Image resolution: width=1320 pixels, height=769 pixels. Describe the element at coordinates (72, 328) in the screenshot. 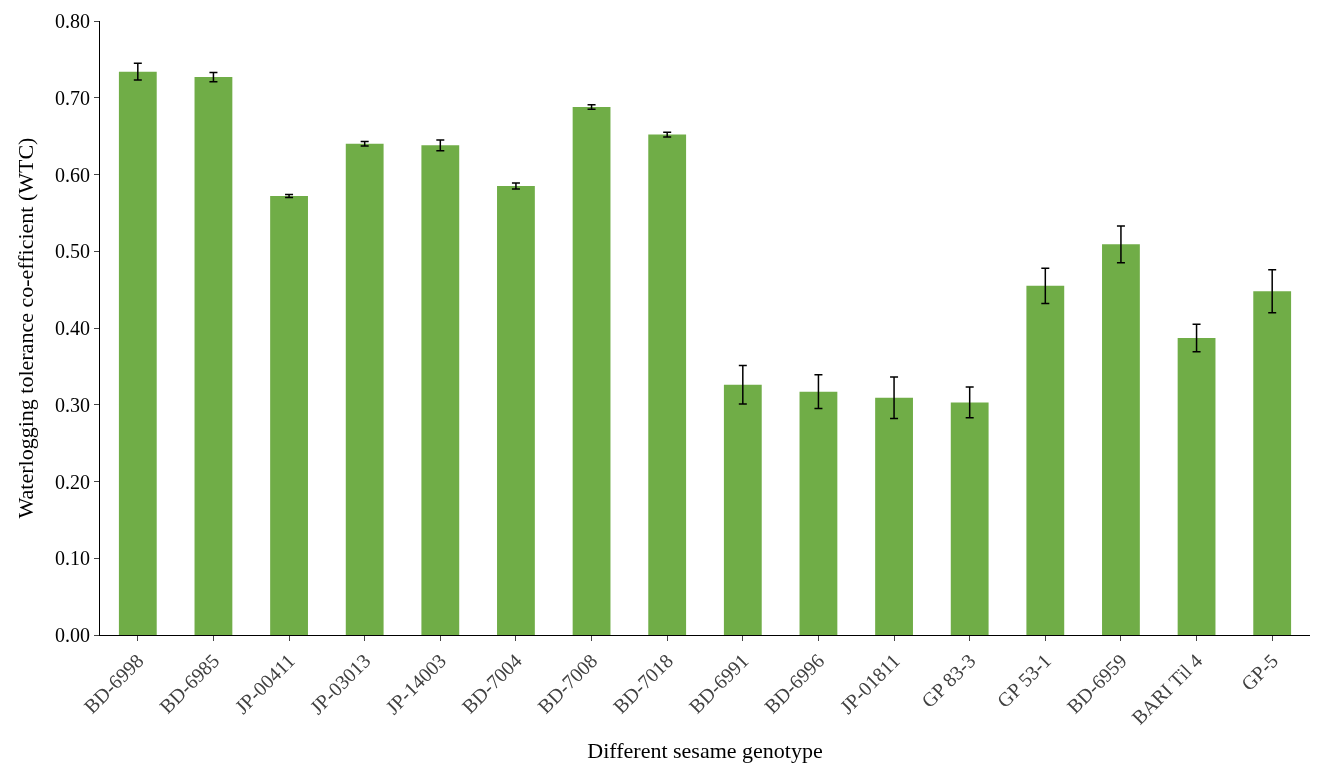

I see `y-tick-label: 0.40` at that location.